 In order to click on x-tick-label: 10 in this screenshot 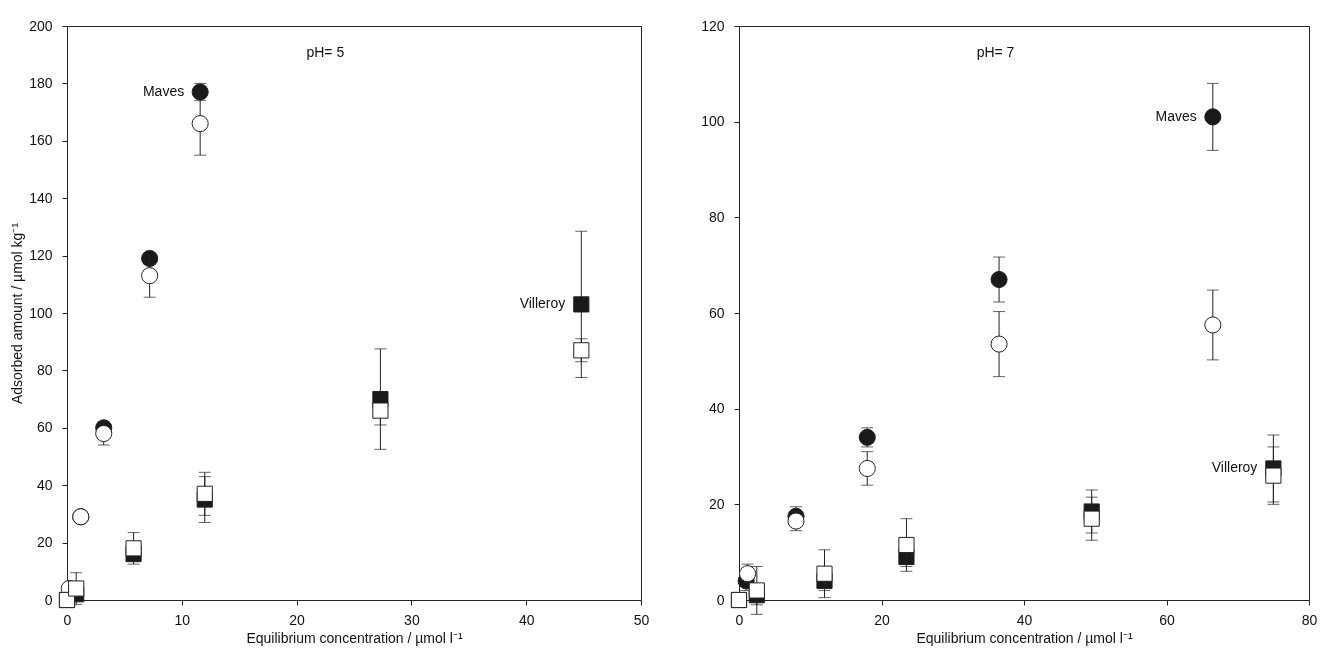, I will do `click(182, 619)`.